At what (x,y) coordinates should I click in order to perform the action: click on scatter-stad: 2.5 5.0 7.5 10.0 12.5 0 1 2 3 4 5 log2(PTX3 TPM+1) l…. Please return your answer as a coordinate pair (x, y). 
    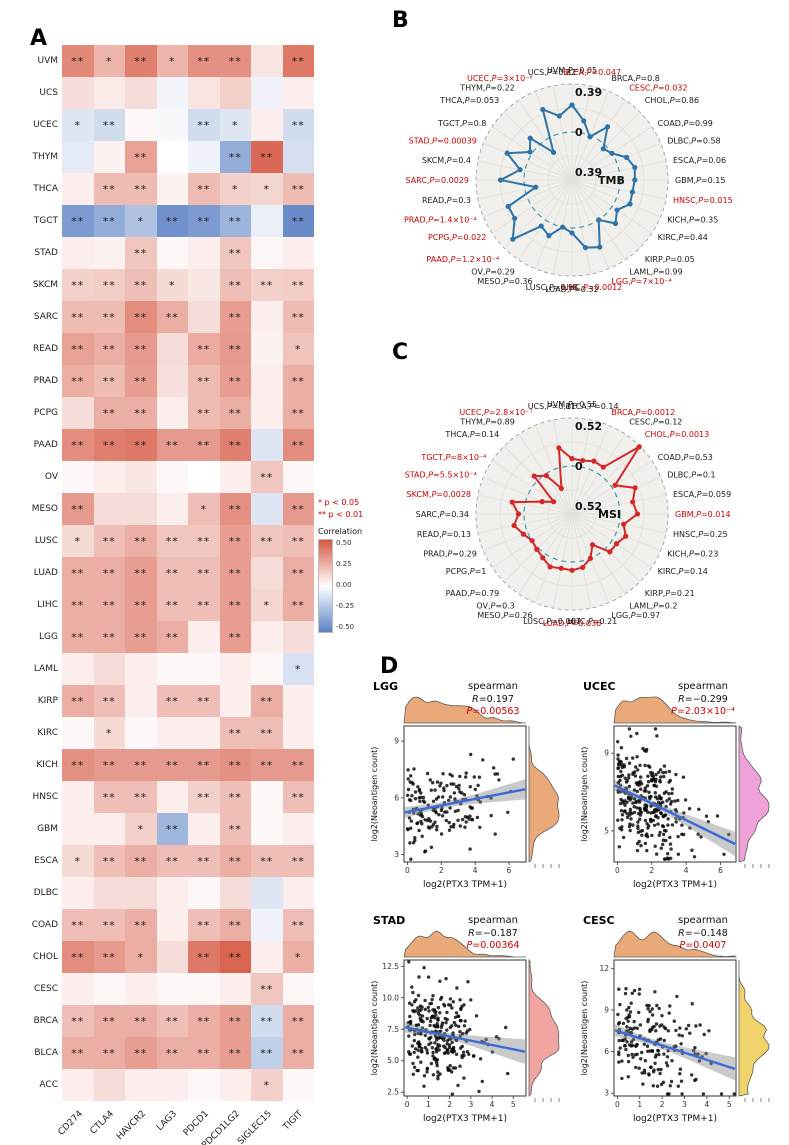
    Looking at the image, I should click on (465, 1019).